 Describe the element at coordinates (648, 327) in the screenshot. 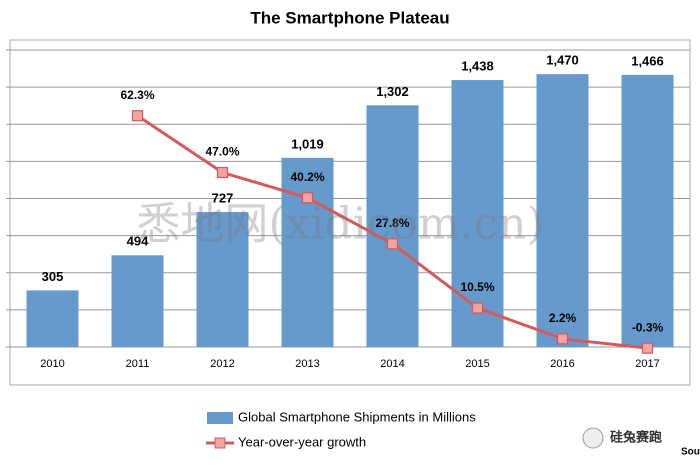

I see `line-value-label: -0.3%` at that location.